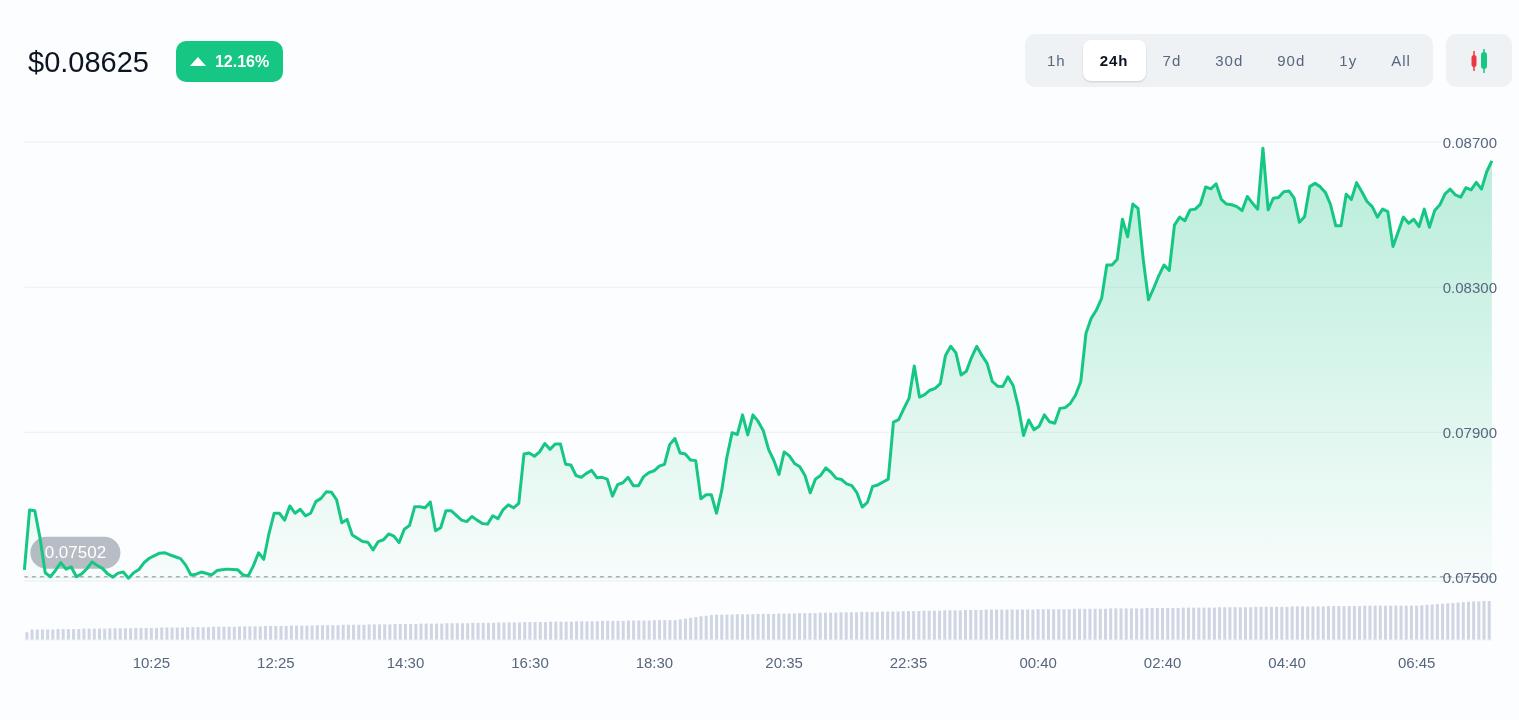 The image size is (1519, 720). I want to click on y-tick-label: 0.08700, so click(1469, 142).